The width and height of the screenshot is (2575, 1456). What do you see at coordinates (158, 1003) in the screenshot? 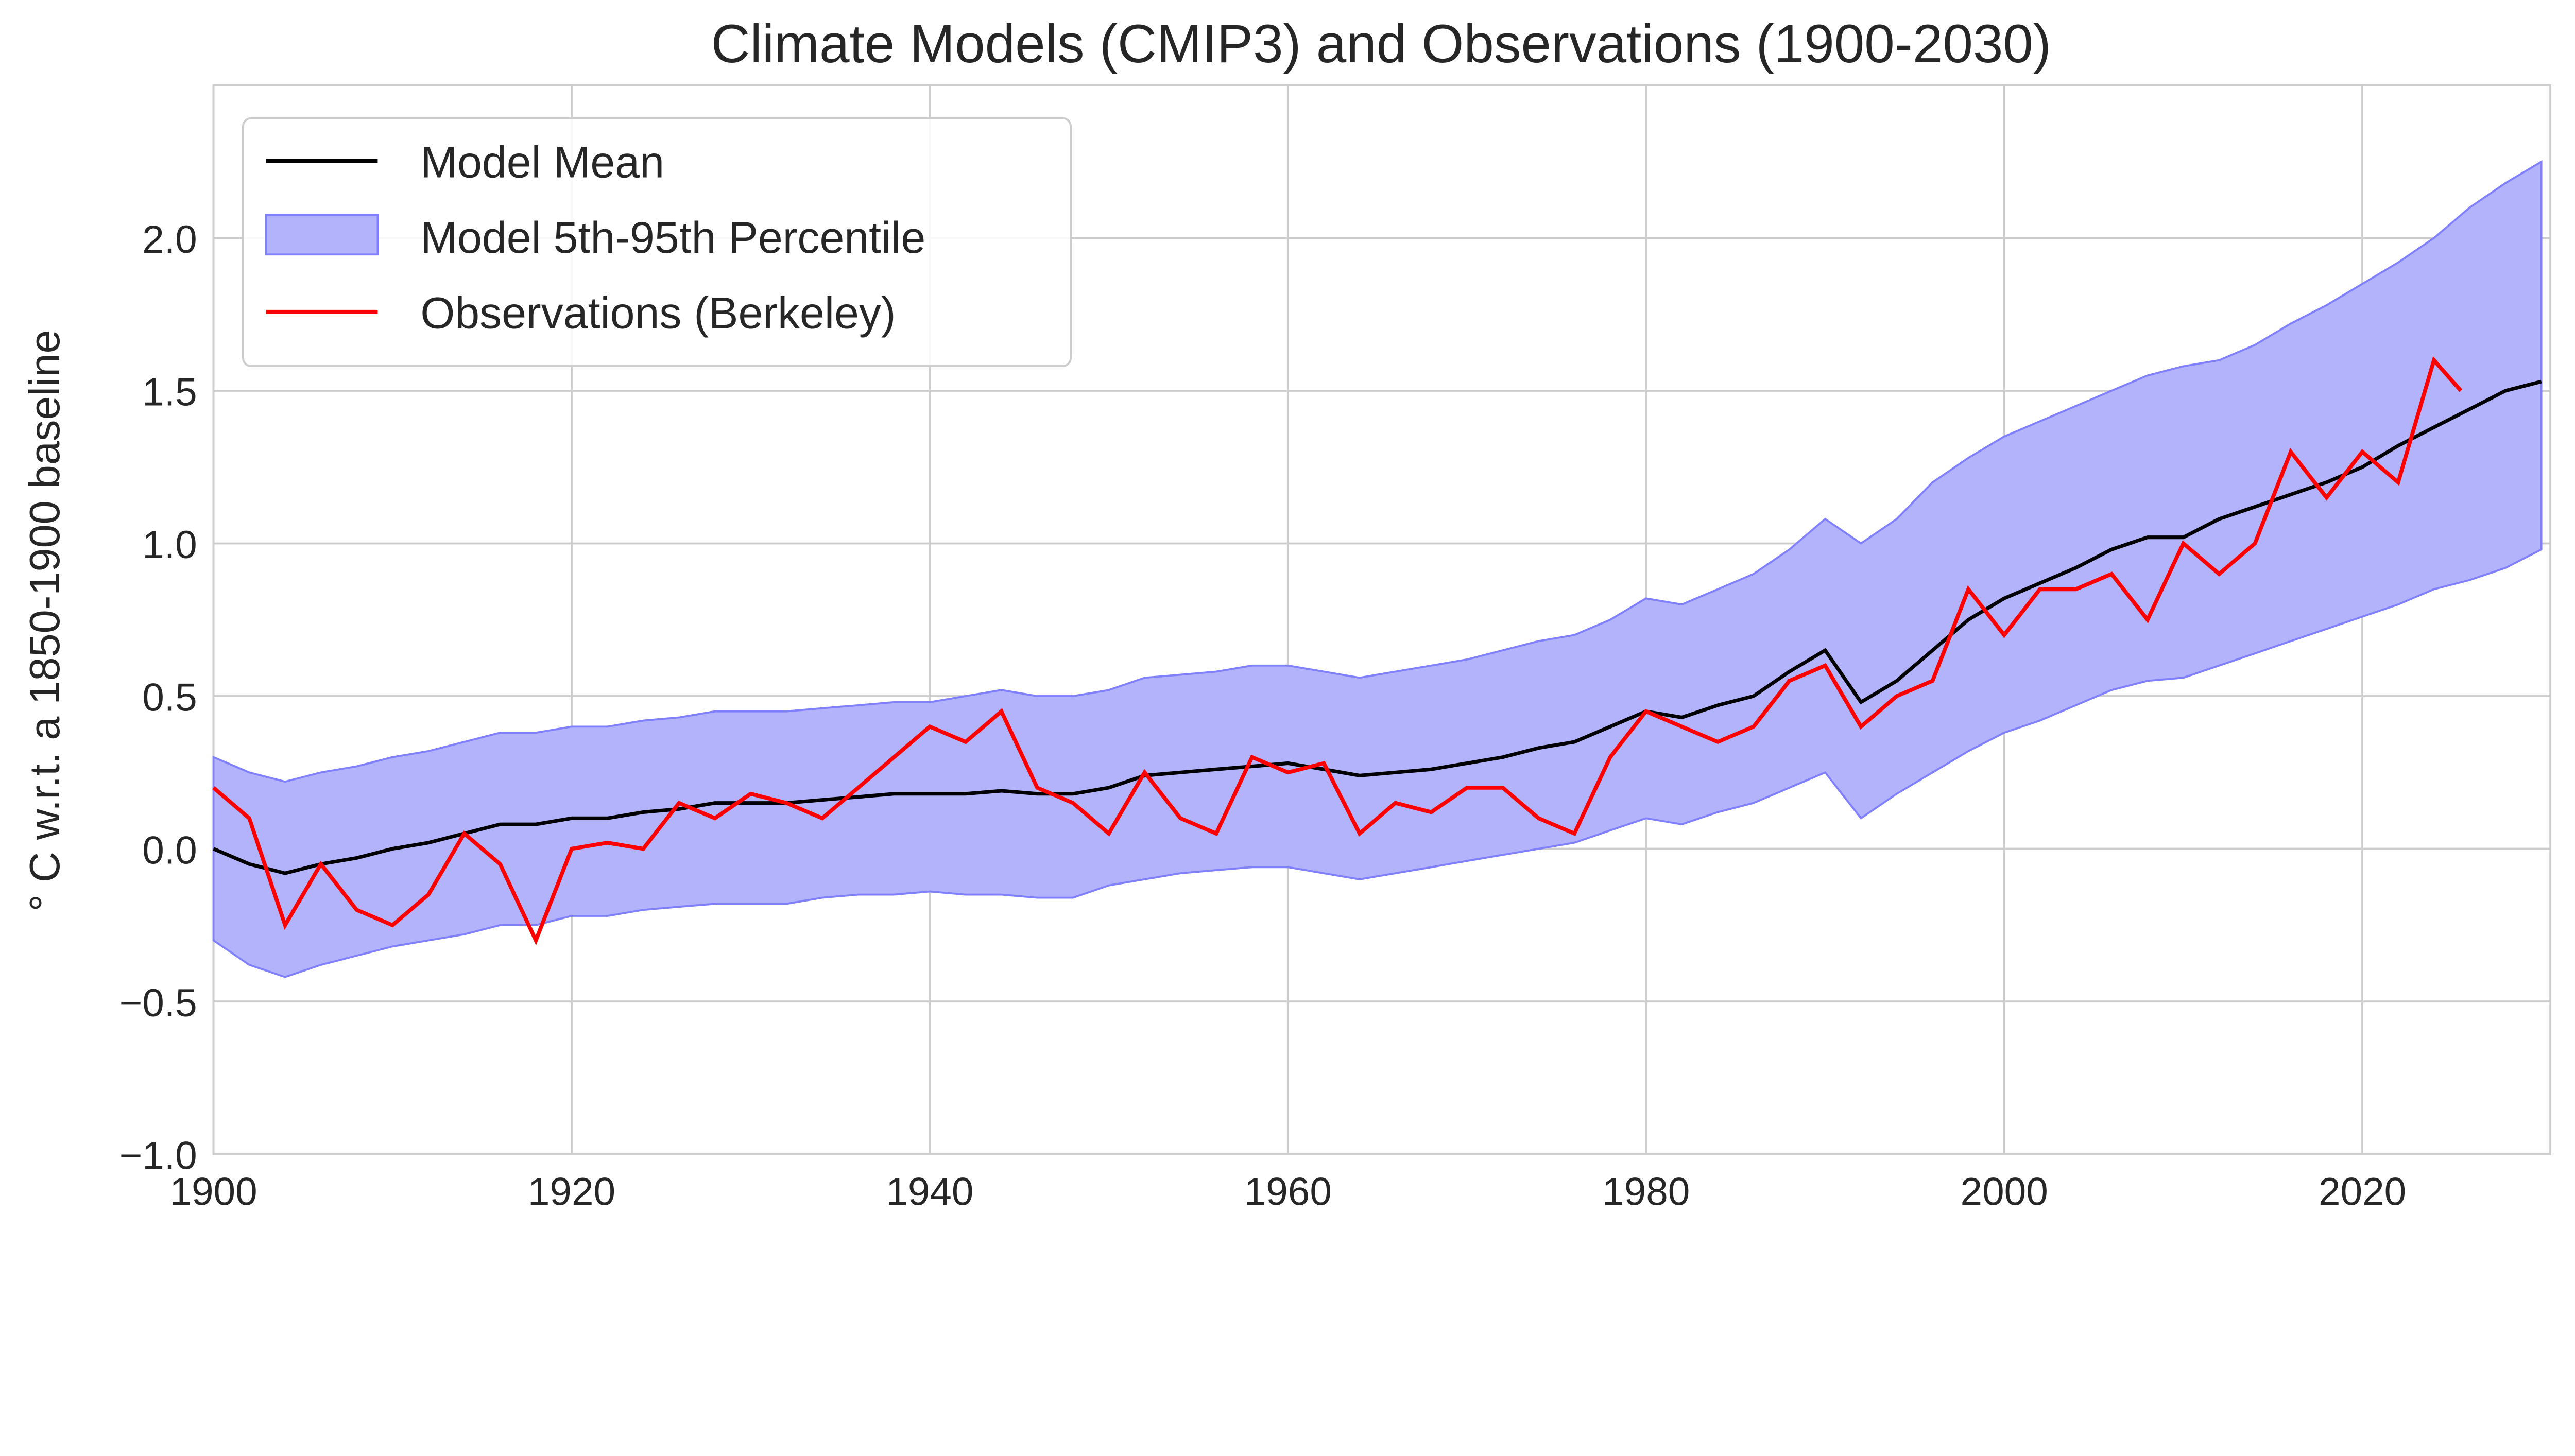
I see `y-tick-label: −0.5` at bounding box center [158, 1003].